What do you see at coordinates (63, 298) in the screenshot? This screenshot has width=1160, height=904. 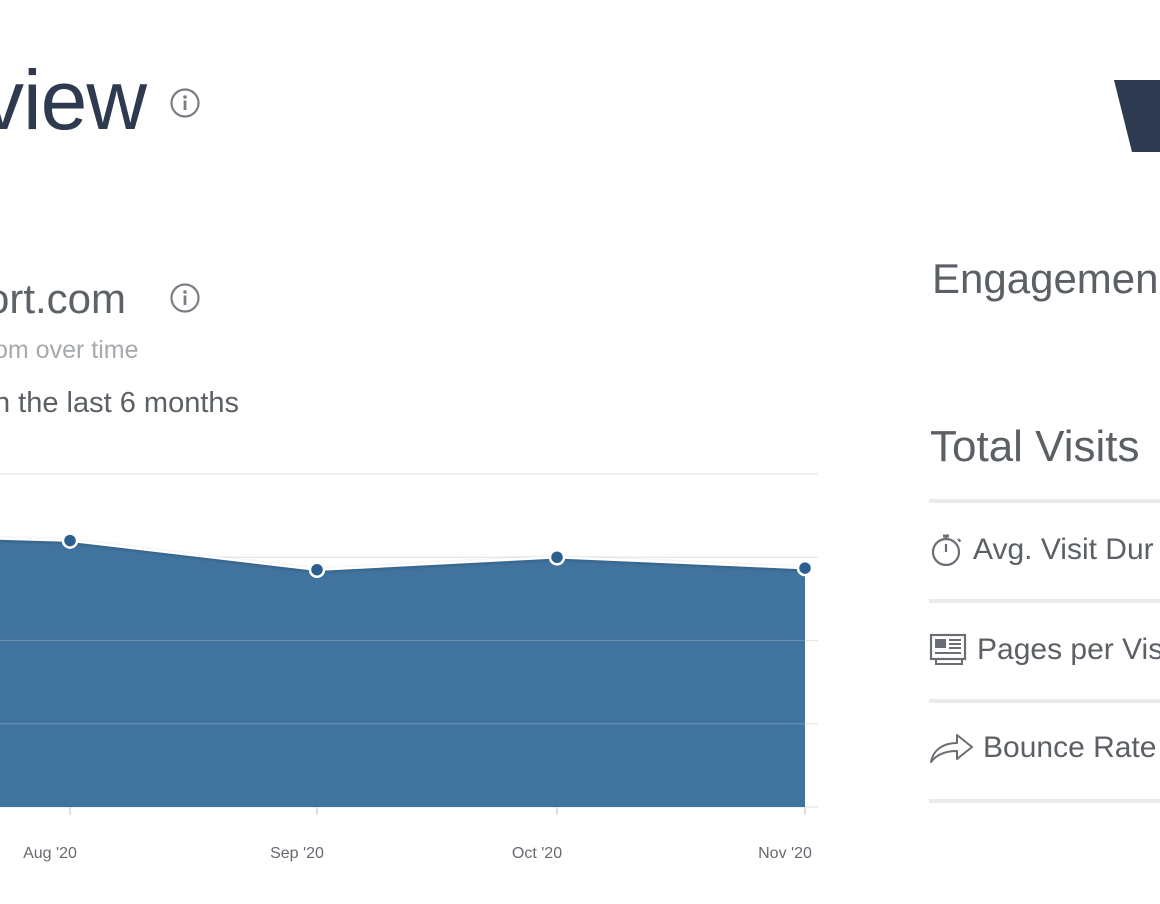 I see `section-title: ort.com` at bounding box center [63, 298].